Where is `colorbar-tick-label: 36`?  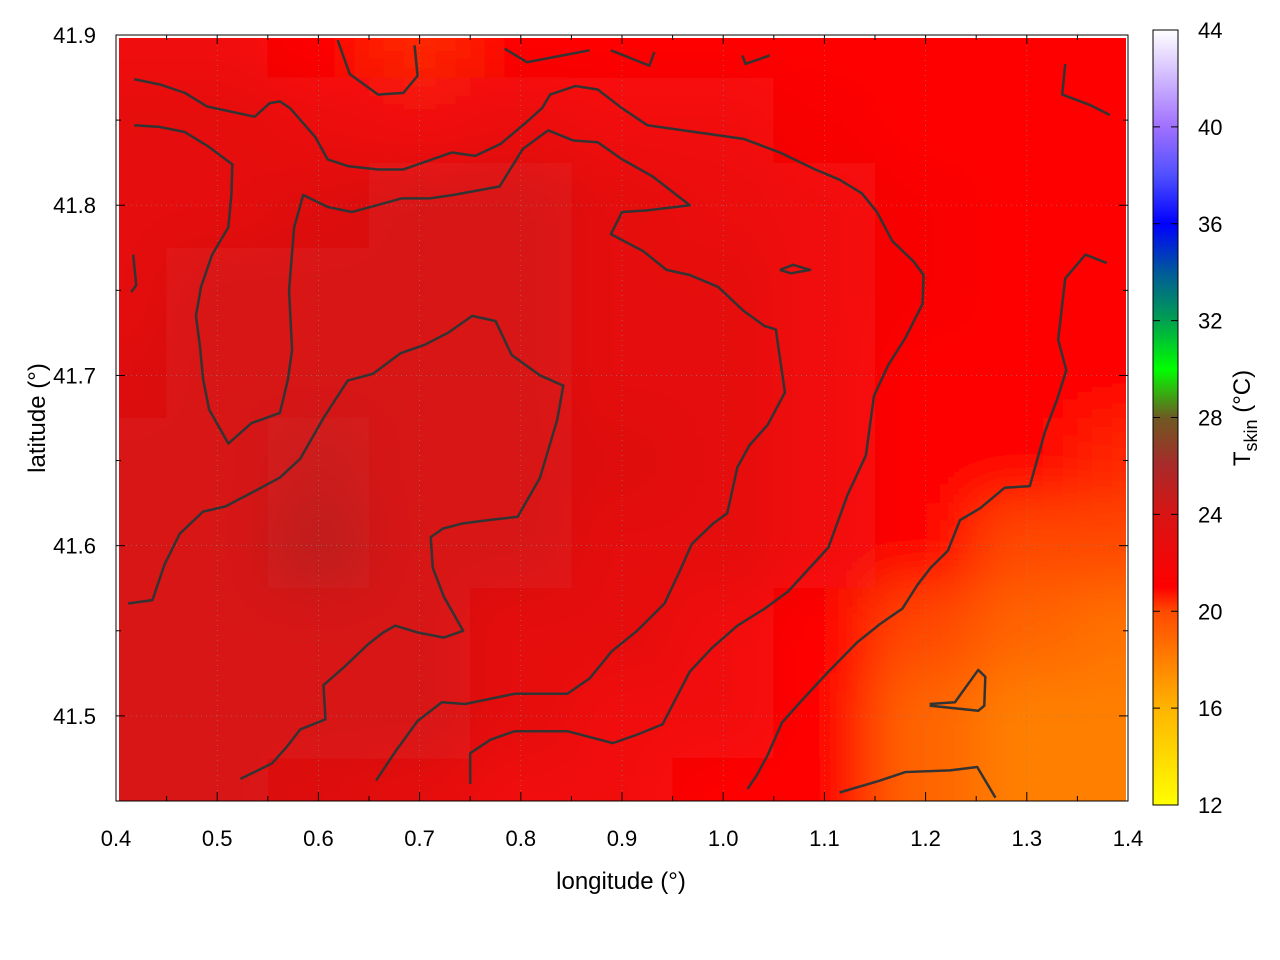 colorbar-tick-label: 36 is located at coordinates (1210, 224).